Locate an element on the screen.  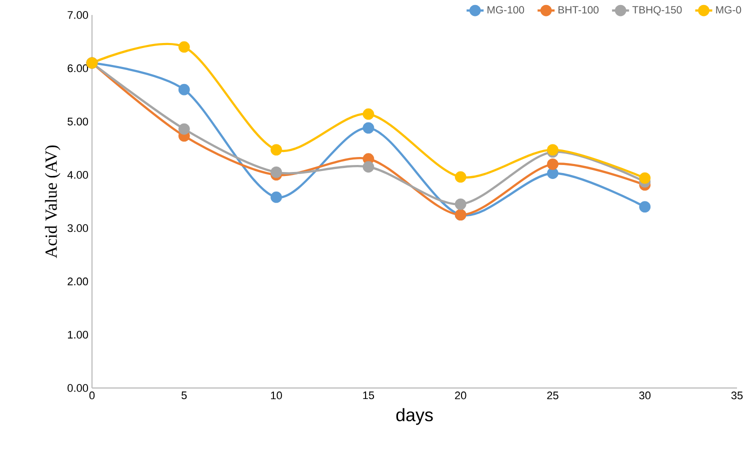
x-tick-label: 10 is located at coordinates (276, 396).